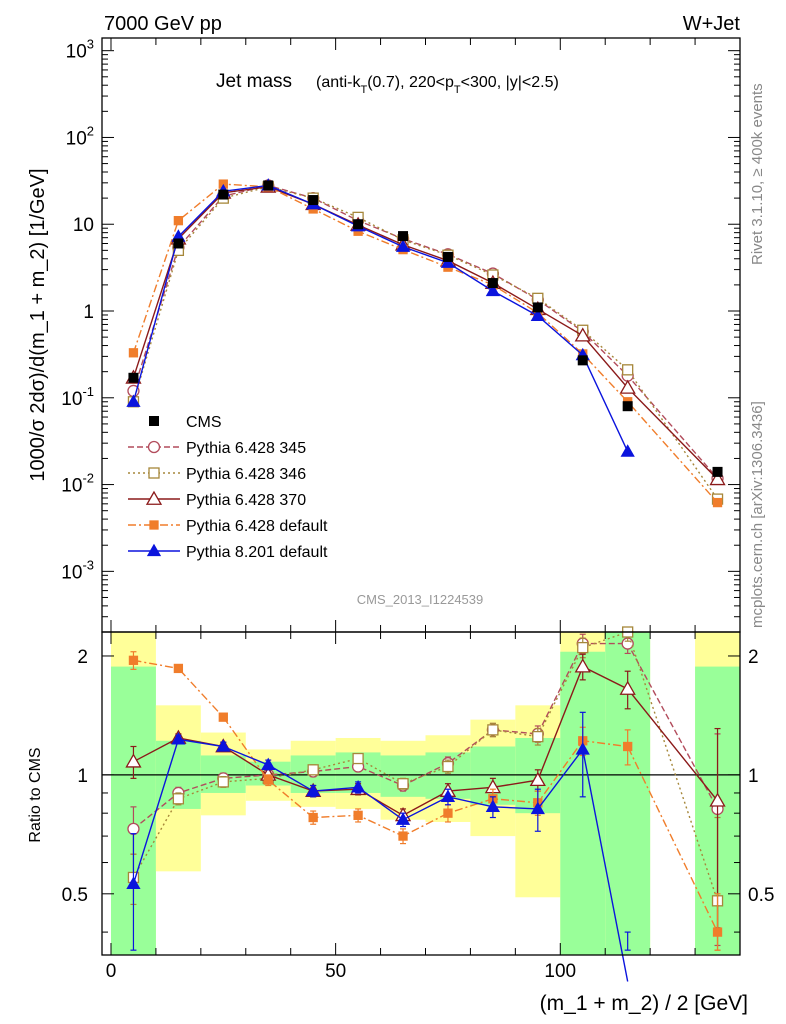 The image size is (786, 1024). I want to click on y-tick-label-main: 10⁻³, so click(77, 570).